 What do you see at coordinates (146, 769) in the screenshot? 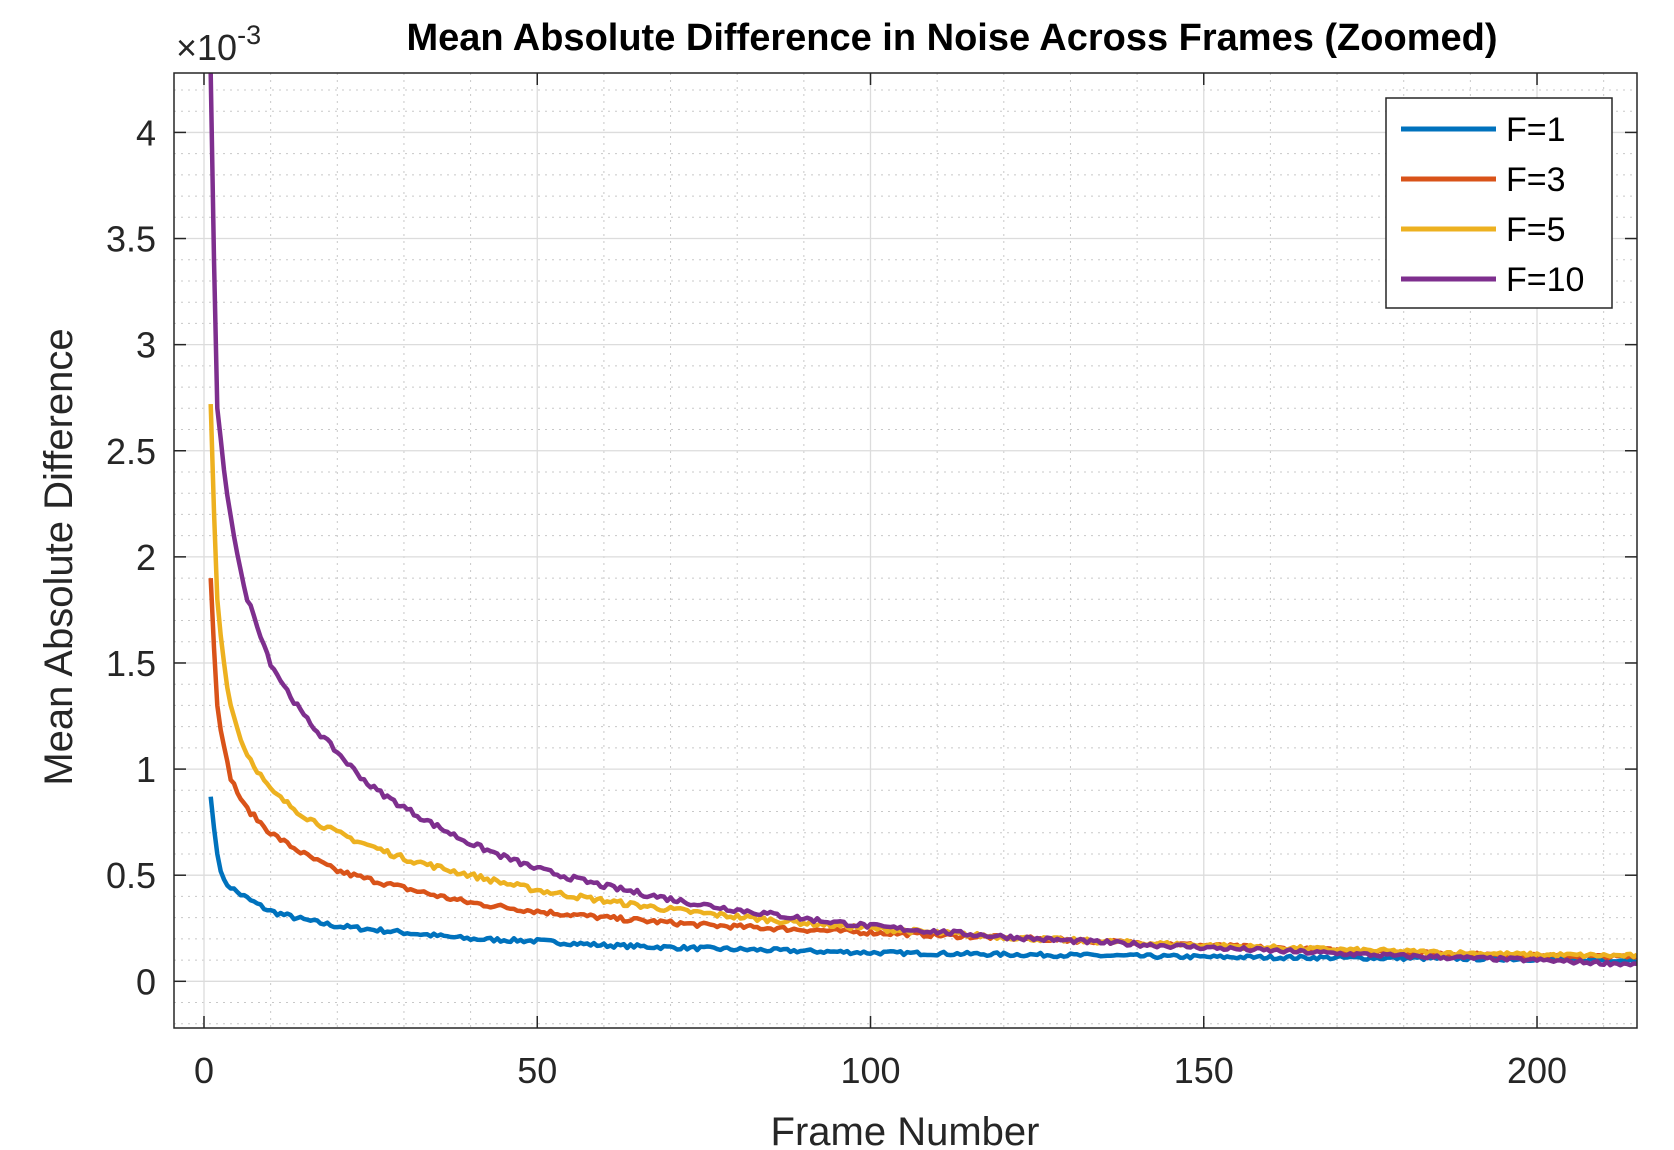
I see `y-tick-label: 1` at bounding box center [146, 769].